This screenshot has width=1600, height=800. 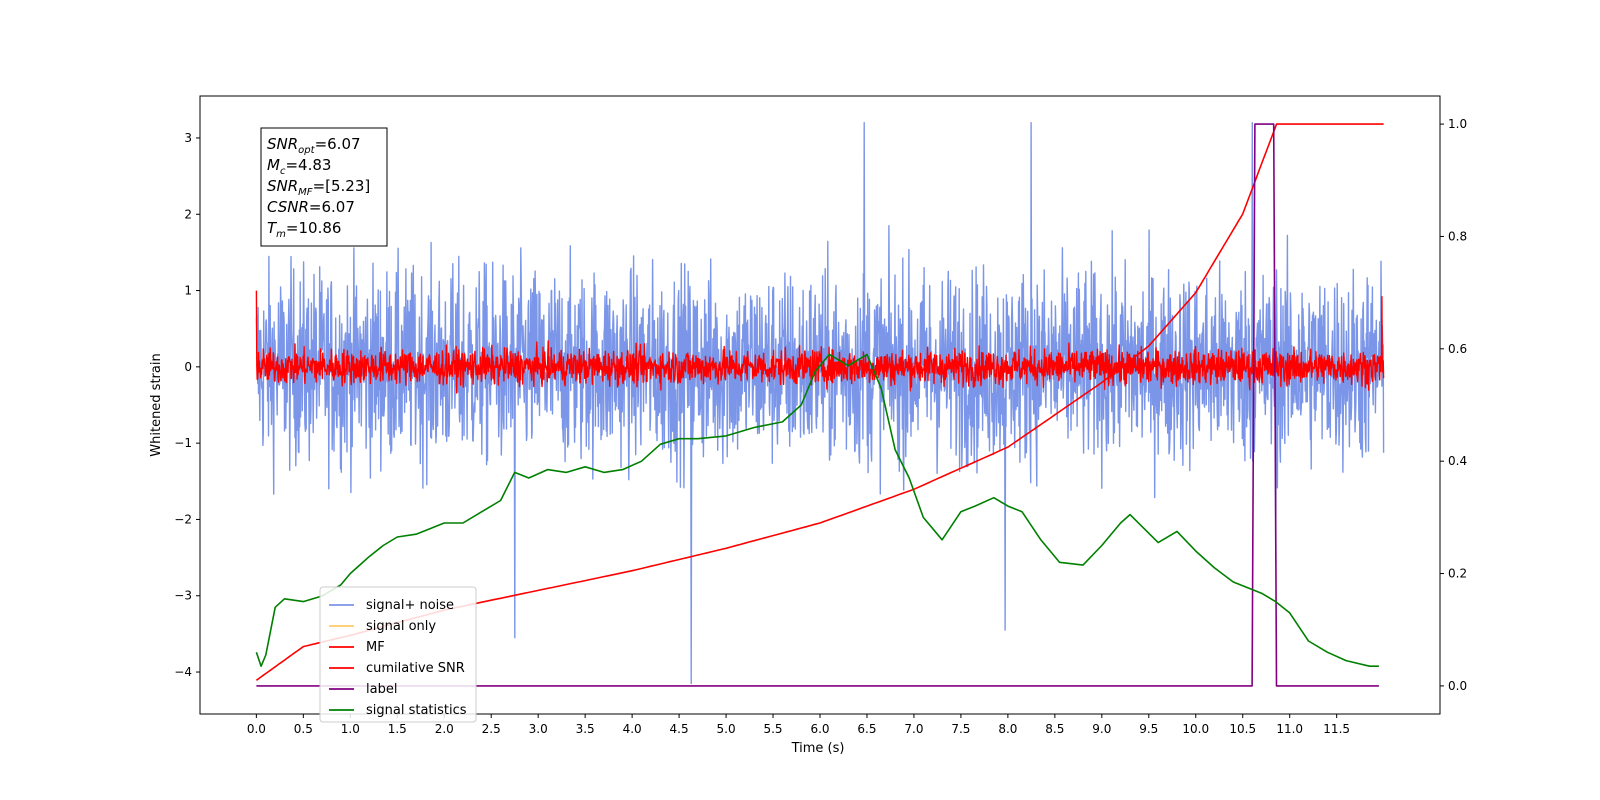 What do you see at coordinates (1457, 686) in the screenshot?
I see `y2-tick-label: 0.0` at bounding box center [1457, 686].